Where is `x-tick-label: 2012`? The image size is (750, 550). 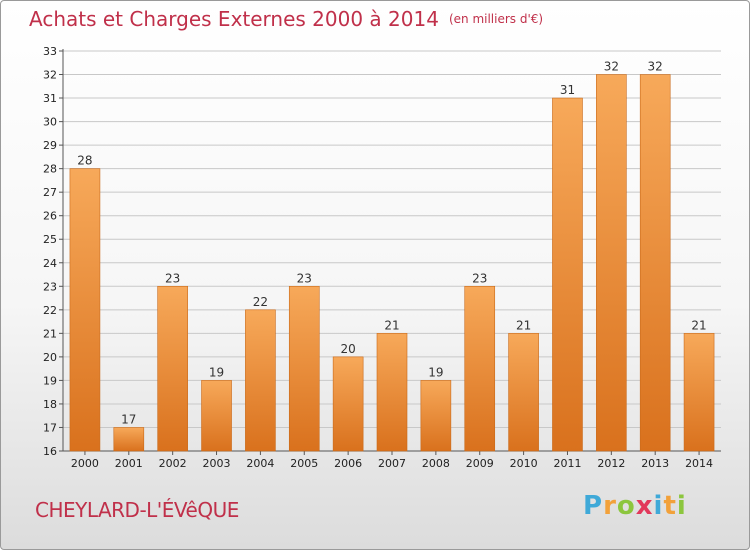
x-tick-label: 2012 is located at coordinates (611, 463).